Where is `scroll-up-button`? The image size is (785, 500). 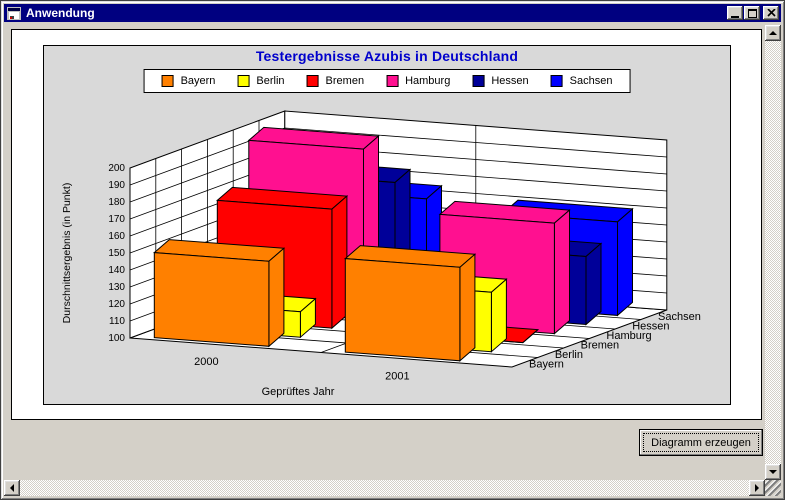 scroll-up-button is located at coordinates (773, 33).